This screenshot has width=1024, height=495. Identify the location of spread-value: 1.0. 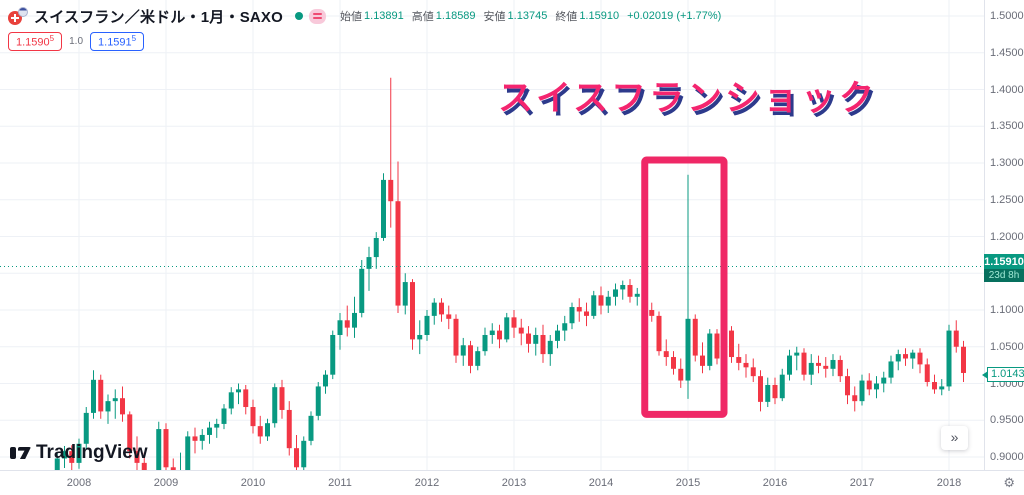
(76, 41).